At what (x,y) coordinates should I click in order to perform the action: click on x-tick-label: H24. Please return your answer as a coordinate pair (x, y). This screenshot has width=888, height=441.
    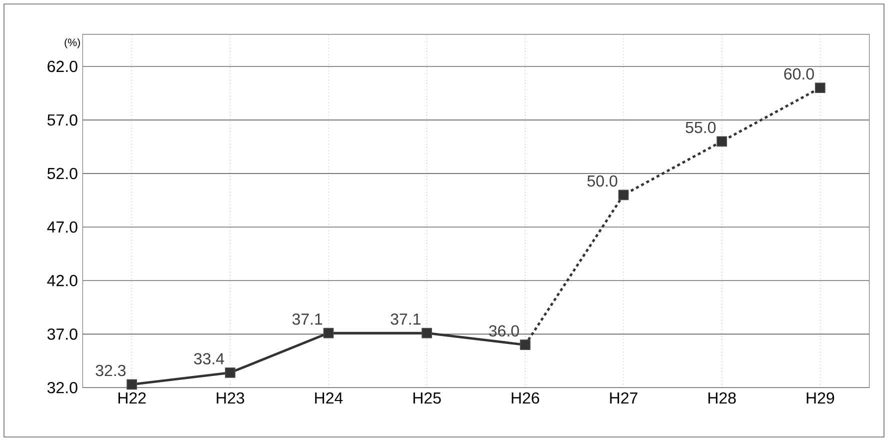
    Looking at the image, I should click on (329, 398).